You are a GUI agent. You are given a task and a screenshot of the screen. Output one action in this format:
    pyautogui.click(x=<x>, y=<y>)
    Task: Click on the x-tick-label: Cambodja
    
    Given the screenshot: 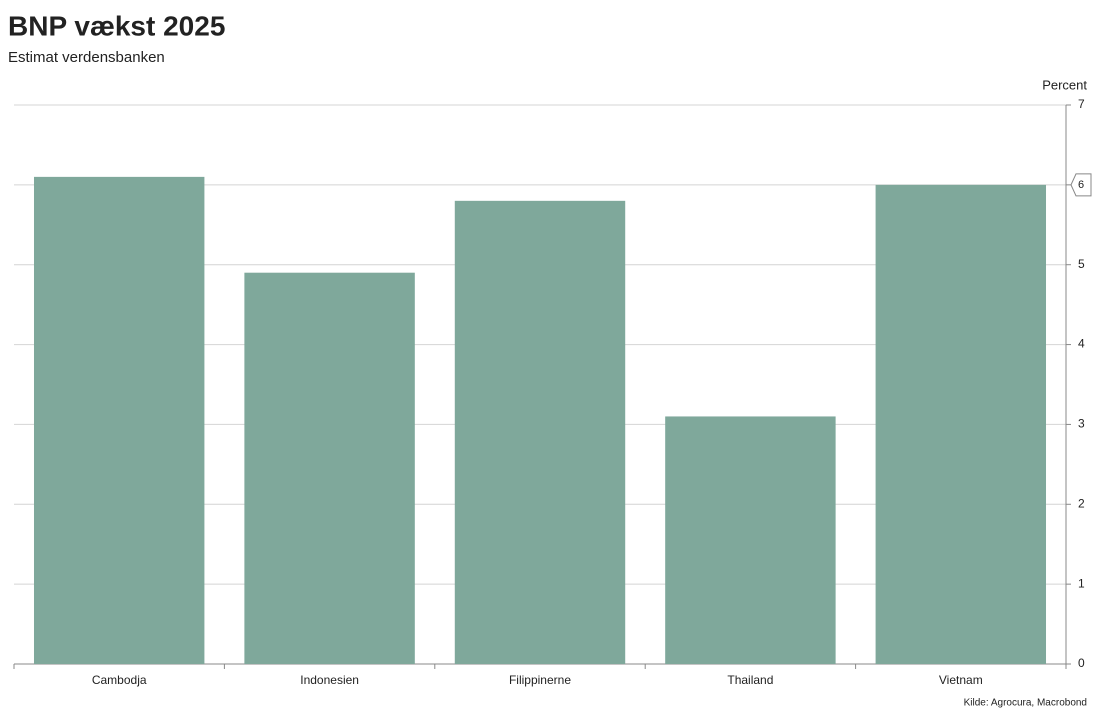 What is the action you would take?
    pyautogui.click(x=119, y=680)
    